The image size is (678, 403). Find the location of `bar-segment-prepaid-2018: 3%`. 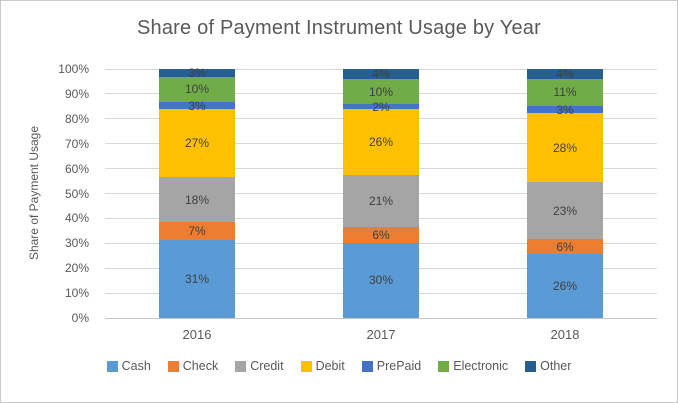

bar-segment-prepaid-2018: 3% is located at coordinates (565, 109).